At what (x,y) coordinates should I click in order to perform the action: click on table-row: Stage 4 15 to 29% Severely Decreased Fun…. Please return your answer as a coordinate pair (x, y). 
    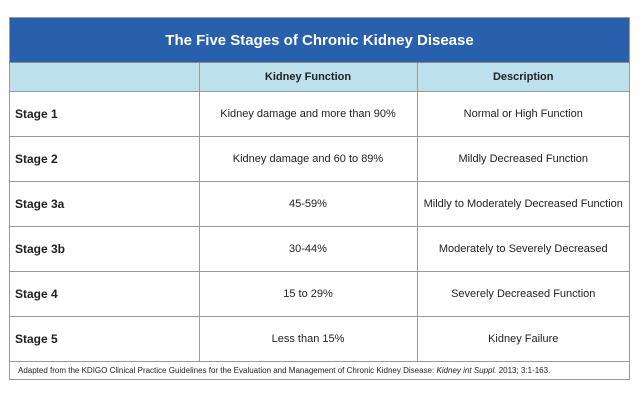
    Looking at the image, I should click on (319, 293).